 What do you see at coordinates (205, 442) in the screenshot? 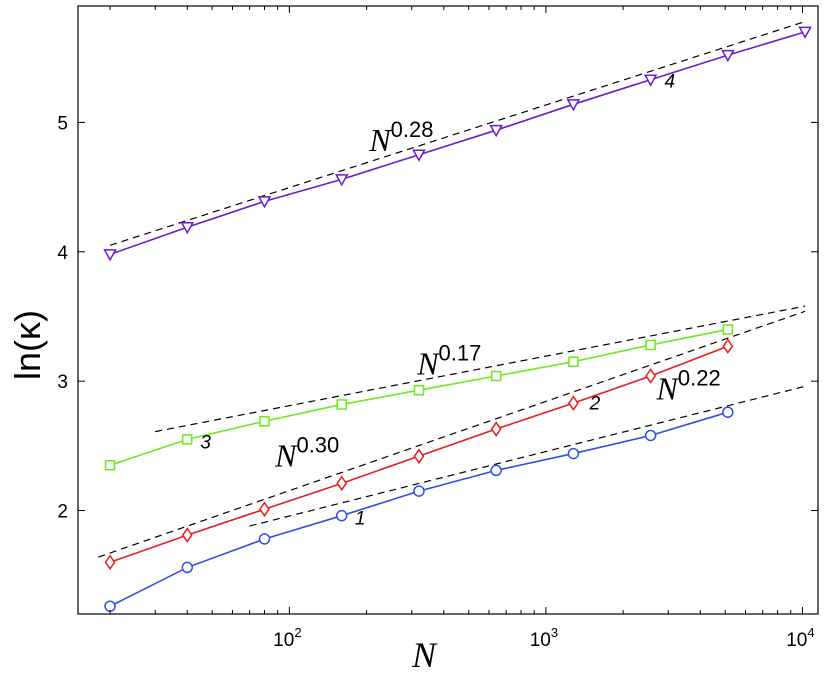
I see `series-annotation: 3` at bounding box center [205, 442].